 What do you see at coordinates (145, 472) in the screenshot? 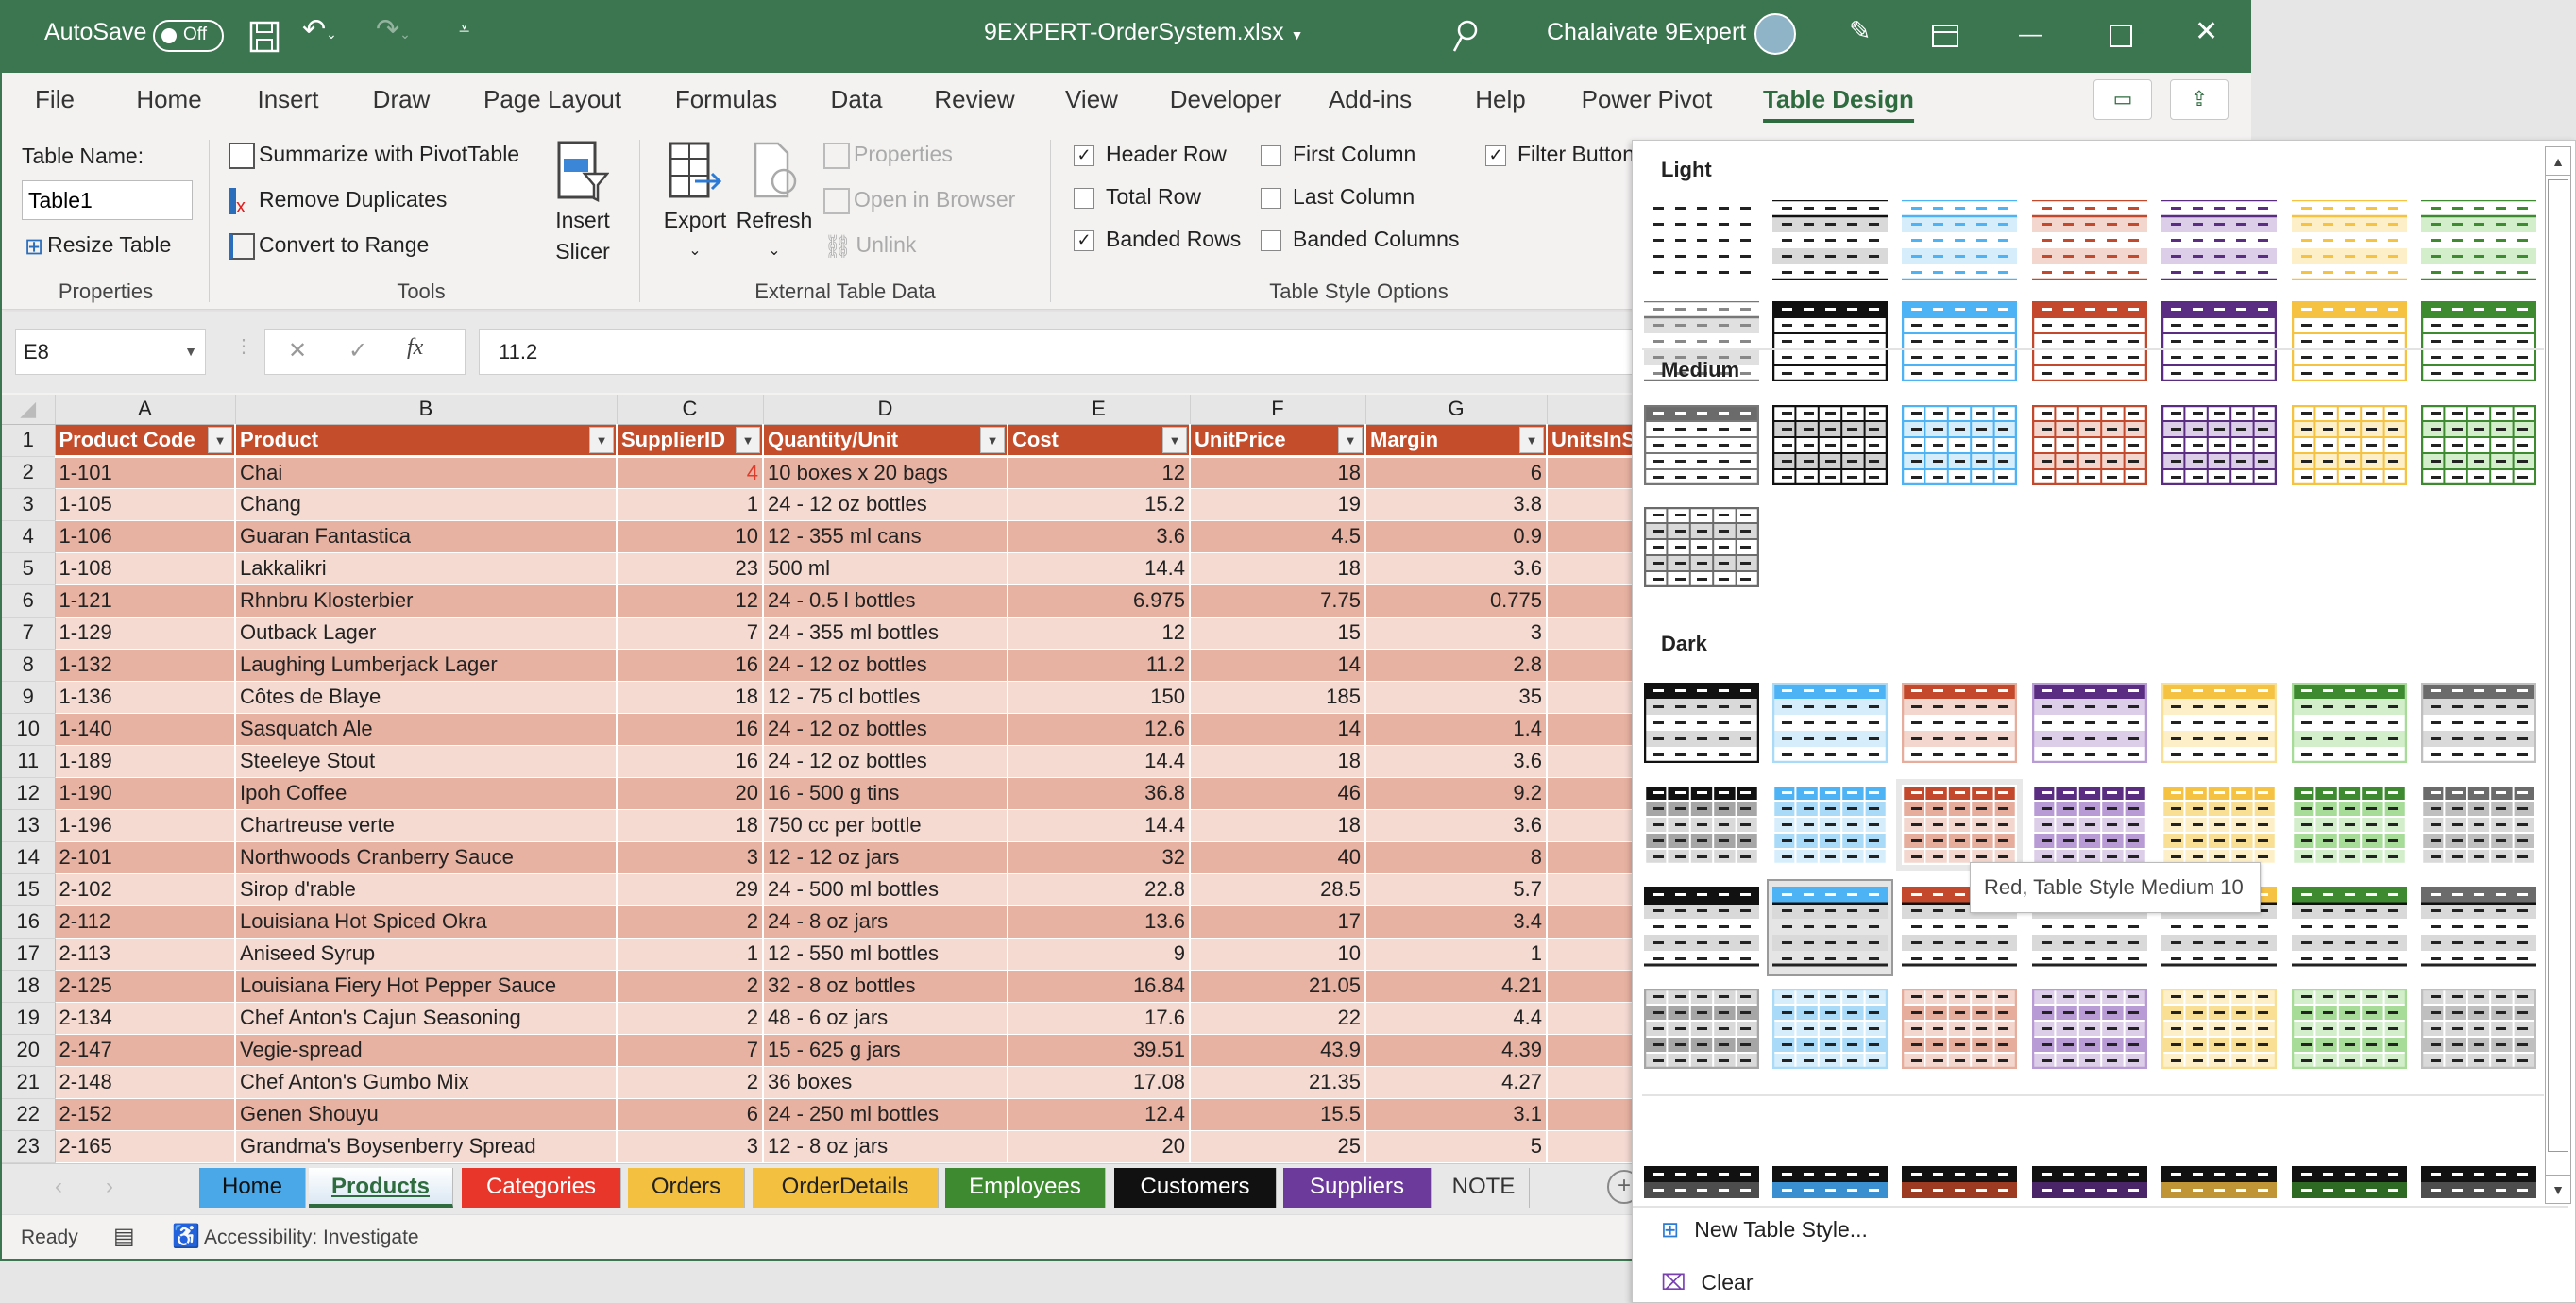
I see `cell-a2: 1-101` at bounding box center [145, 472].